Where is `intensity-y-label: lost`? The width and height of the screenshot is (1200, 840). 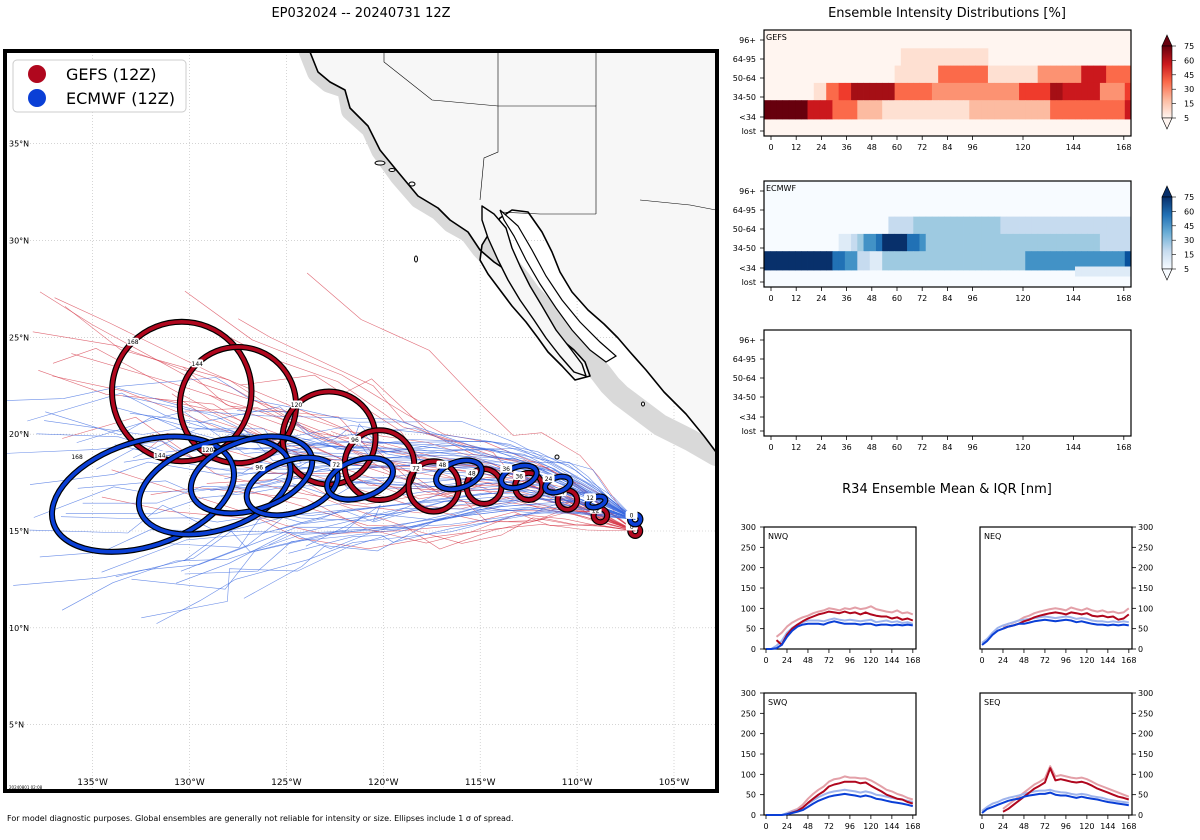
intensity-y-label: lost is located at coordinates (749, 431).